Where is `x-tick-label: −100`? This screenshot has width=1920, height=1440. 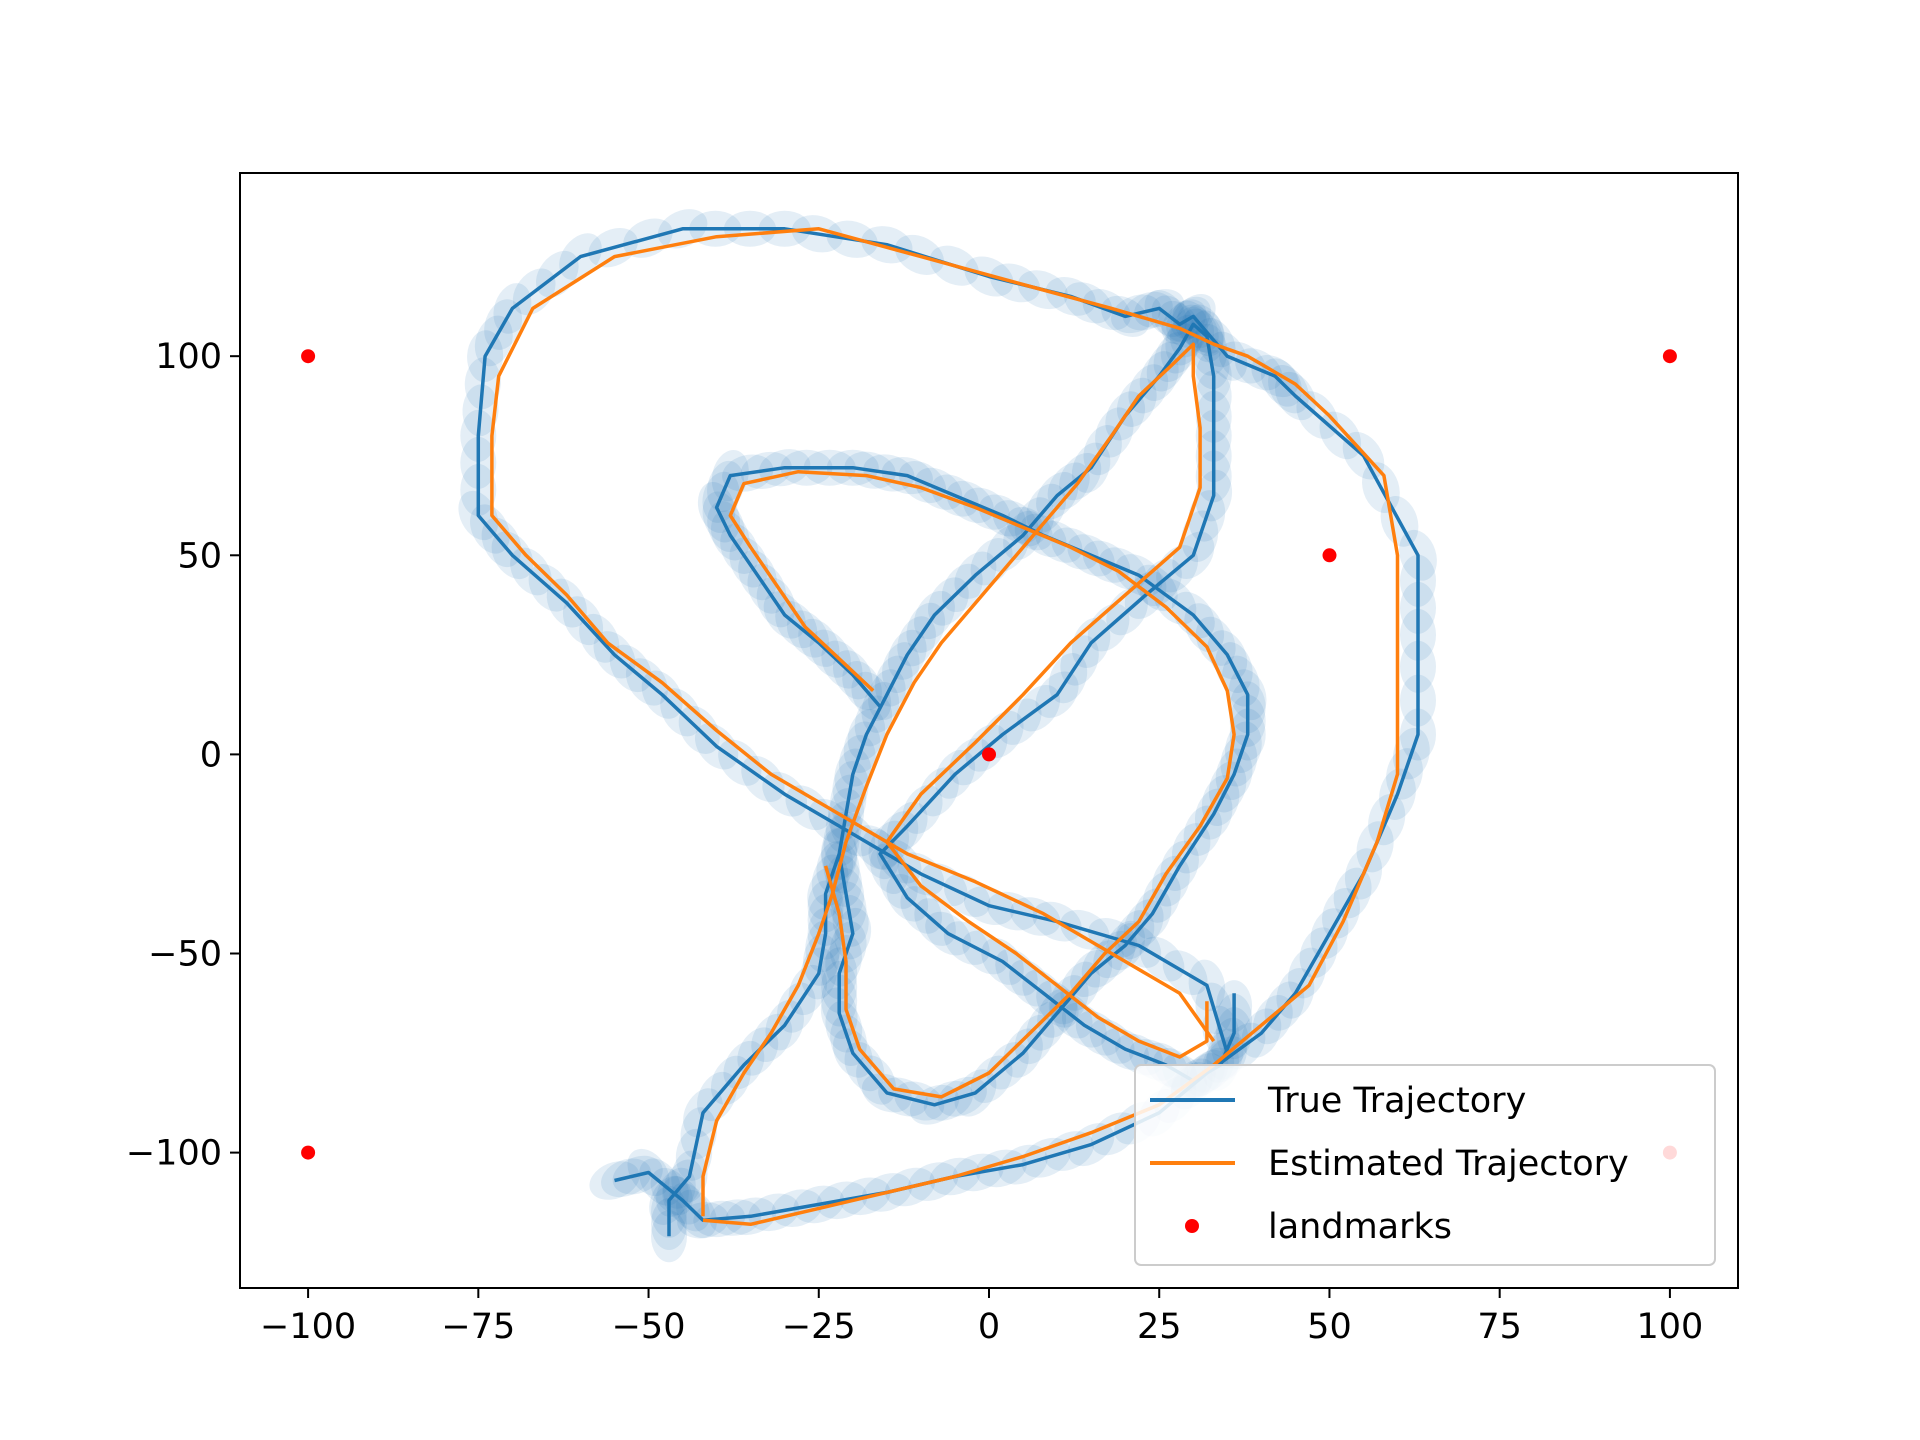
x-tick-label: −100 is located at coordinates (308, 1327).